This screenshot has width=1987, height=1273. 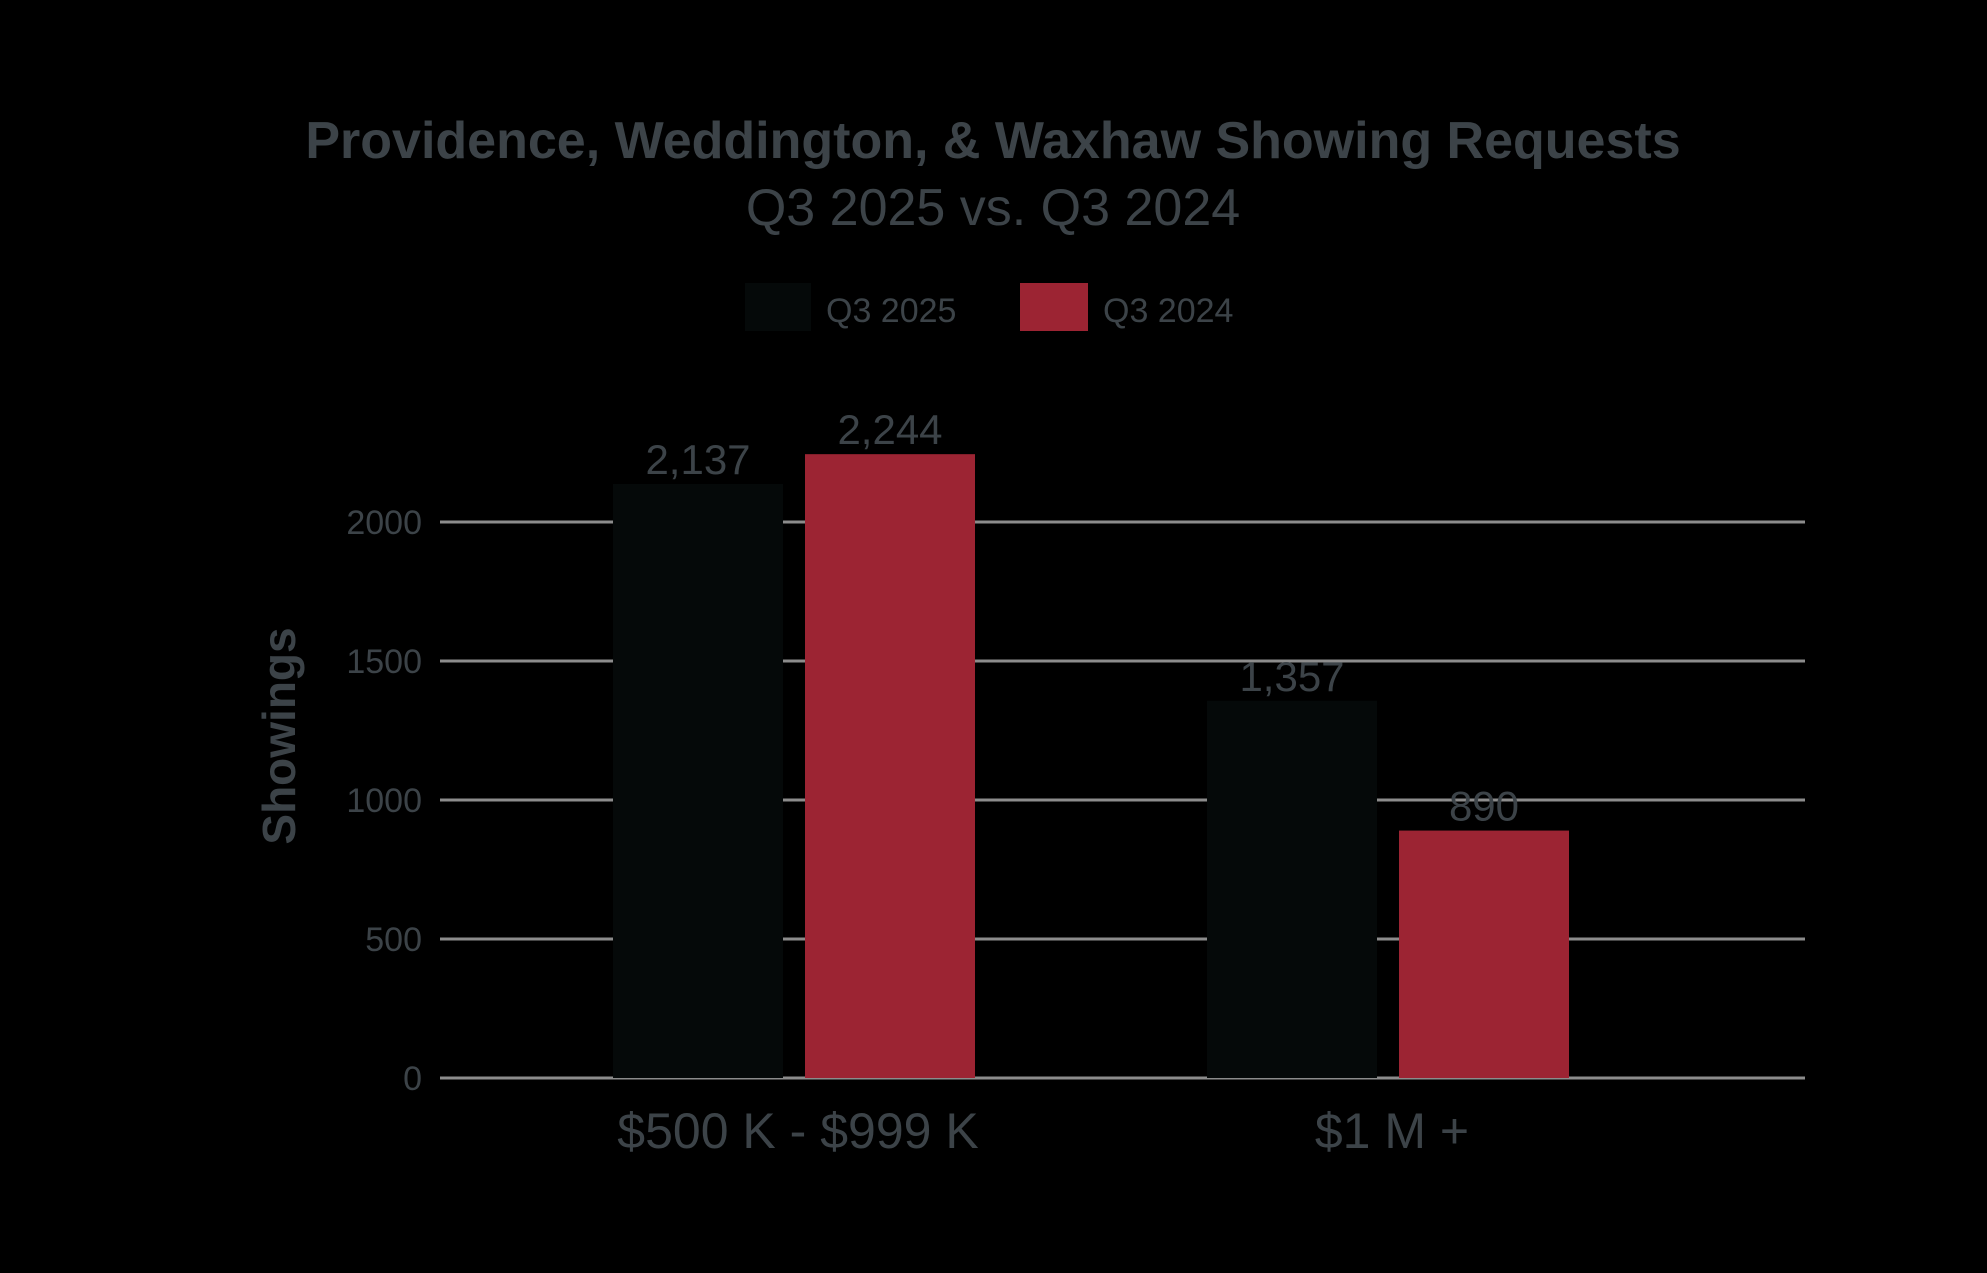 What do you see at coordinates (993, 208) in the screenshot?
I see `chart-subtitle: Q3 2025 vs. Q3 2024` at bounding box center [993, 208].